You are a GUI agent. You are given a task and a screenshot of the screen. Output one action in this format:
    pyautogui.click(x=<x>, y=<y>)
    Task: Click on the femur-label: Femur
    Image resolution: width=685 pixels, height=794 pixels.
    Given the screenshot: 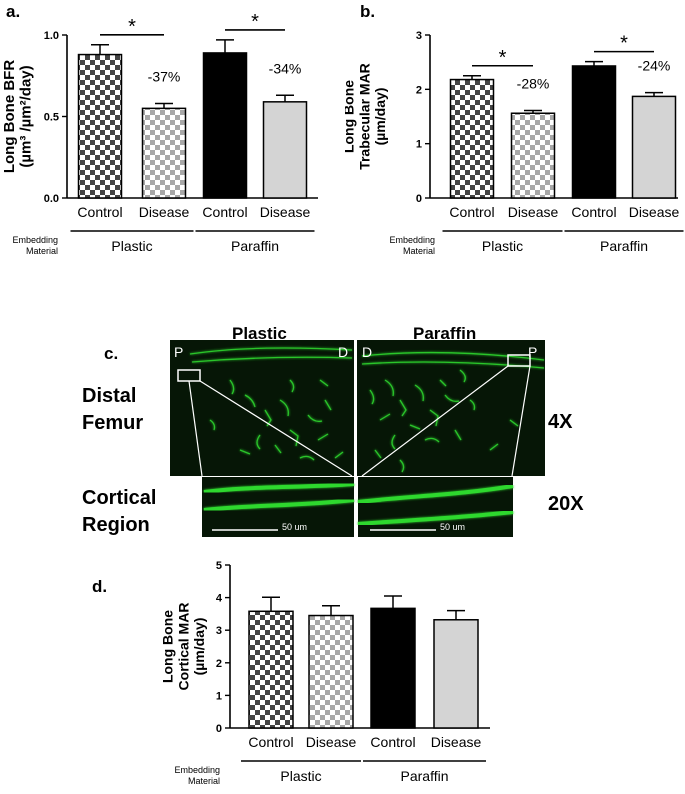 What is the action you would take?
    pyautogui.click(x=113, y=423)
    